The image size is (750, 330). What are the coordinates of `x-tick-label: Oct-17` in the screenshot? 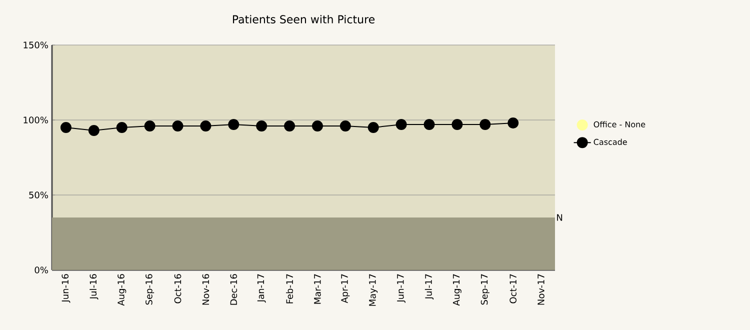 It's located at (513, 289).